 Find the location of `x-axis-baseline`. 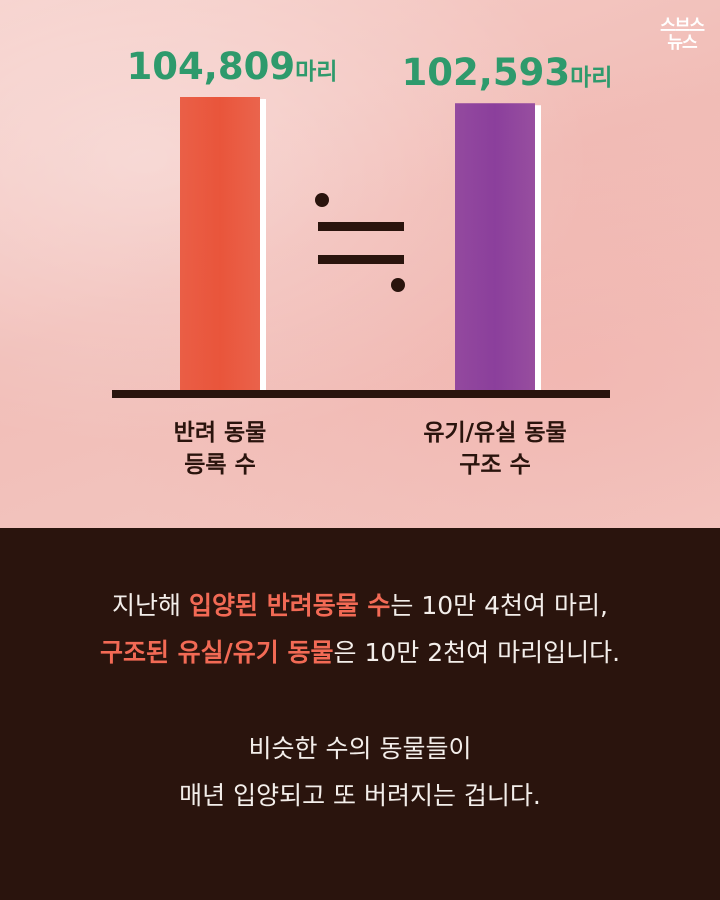

x-axis-baseline is located at coordinates (361, 394).